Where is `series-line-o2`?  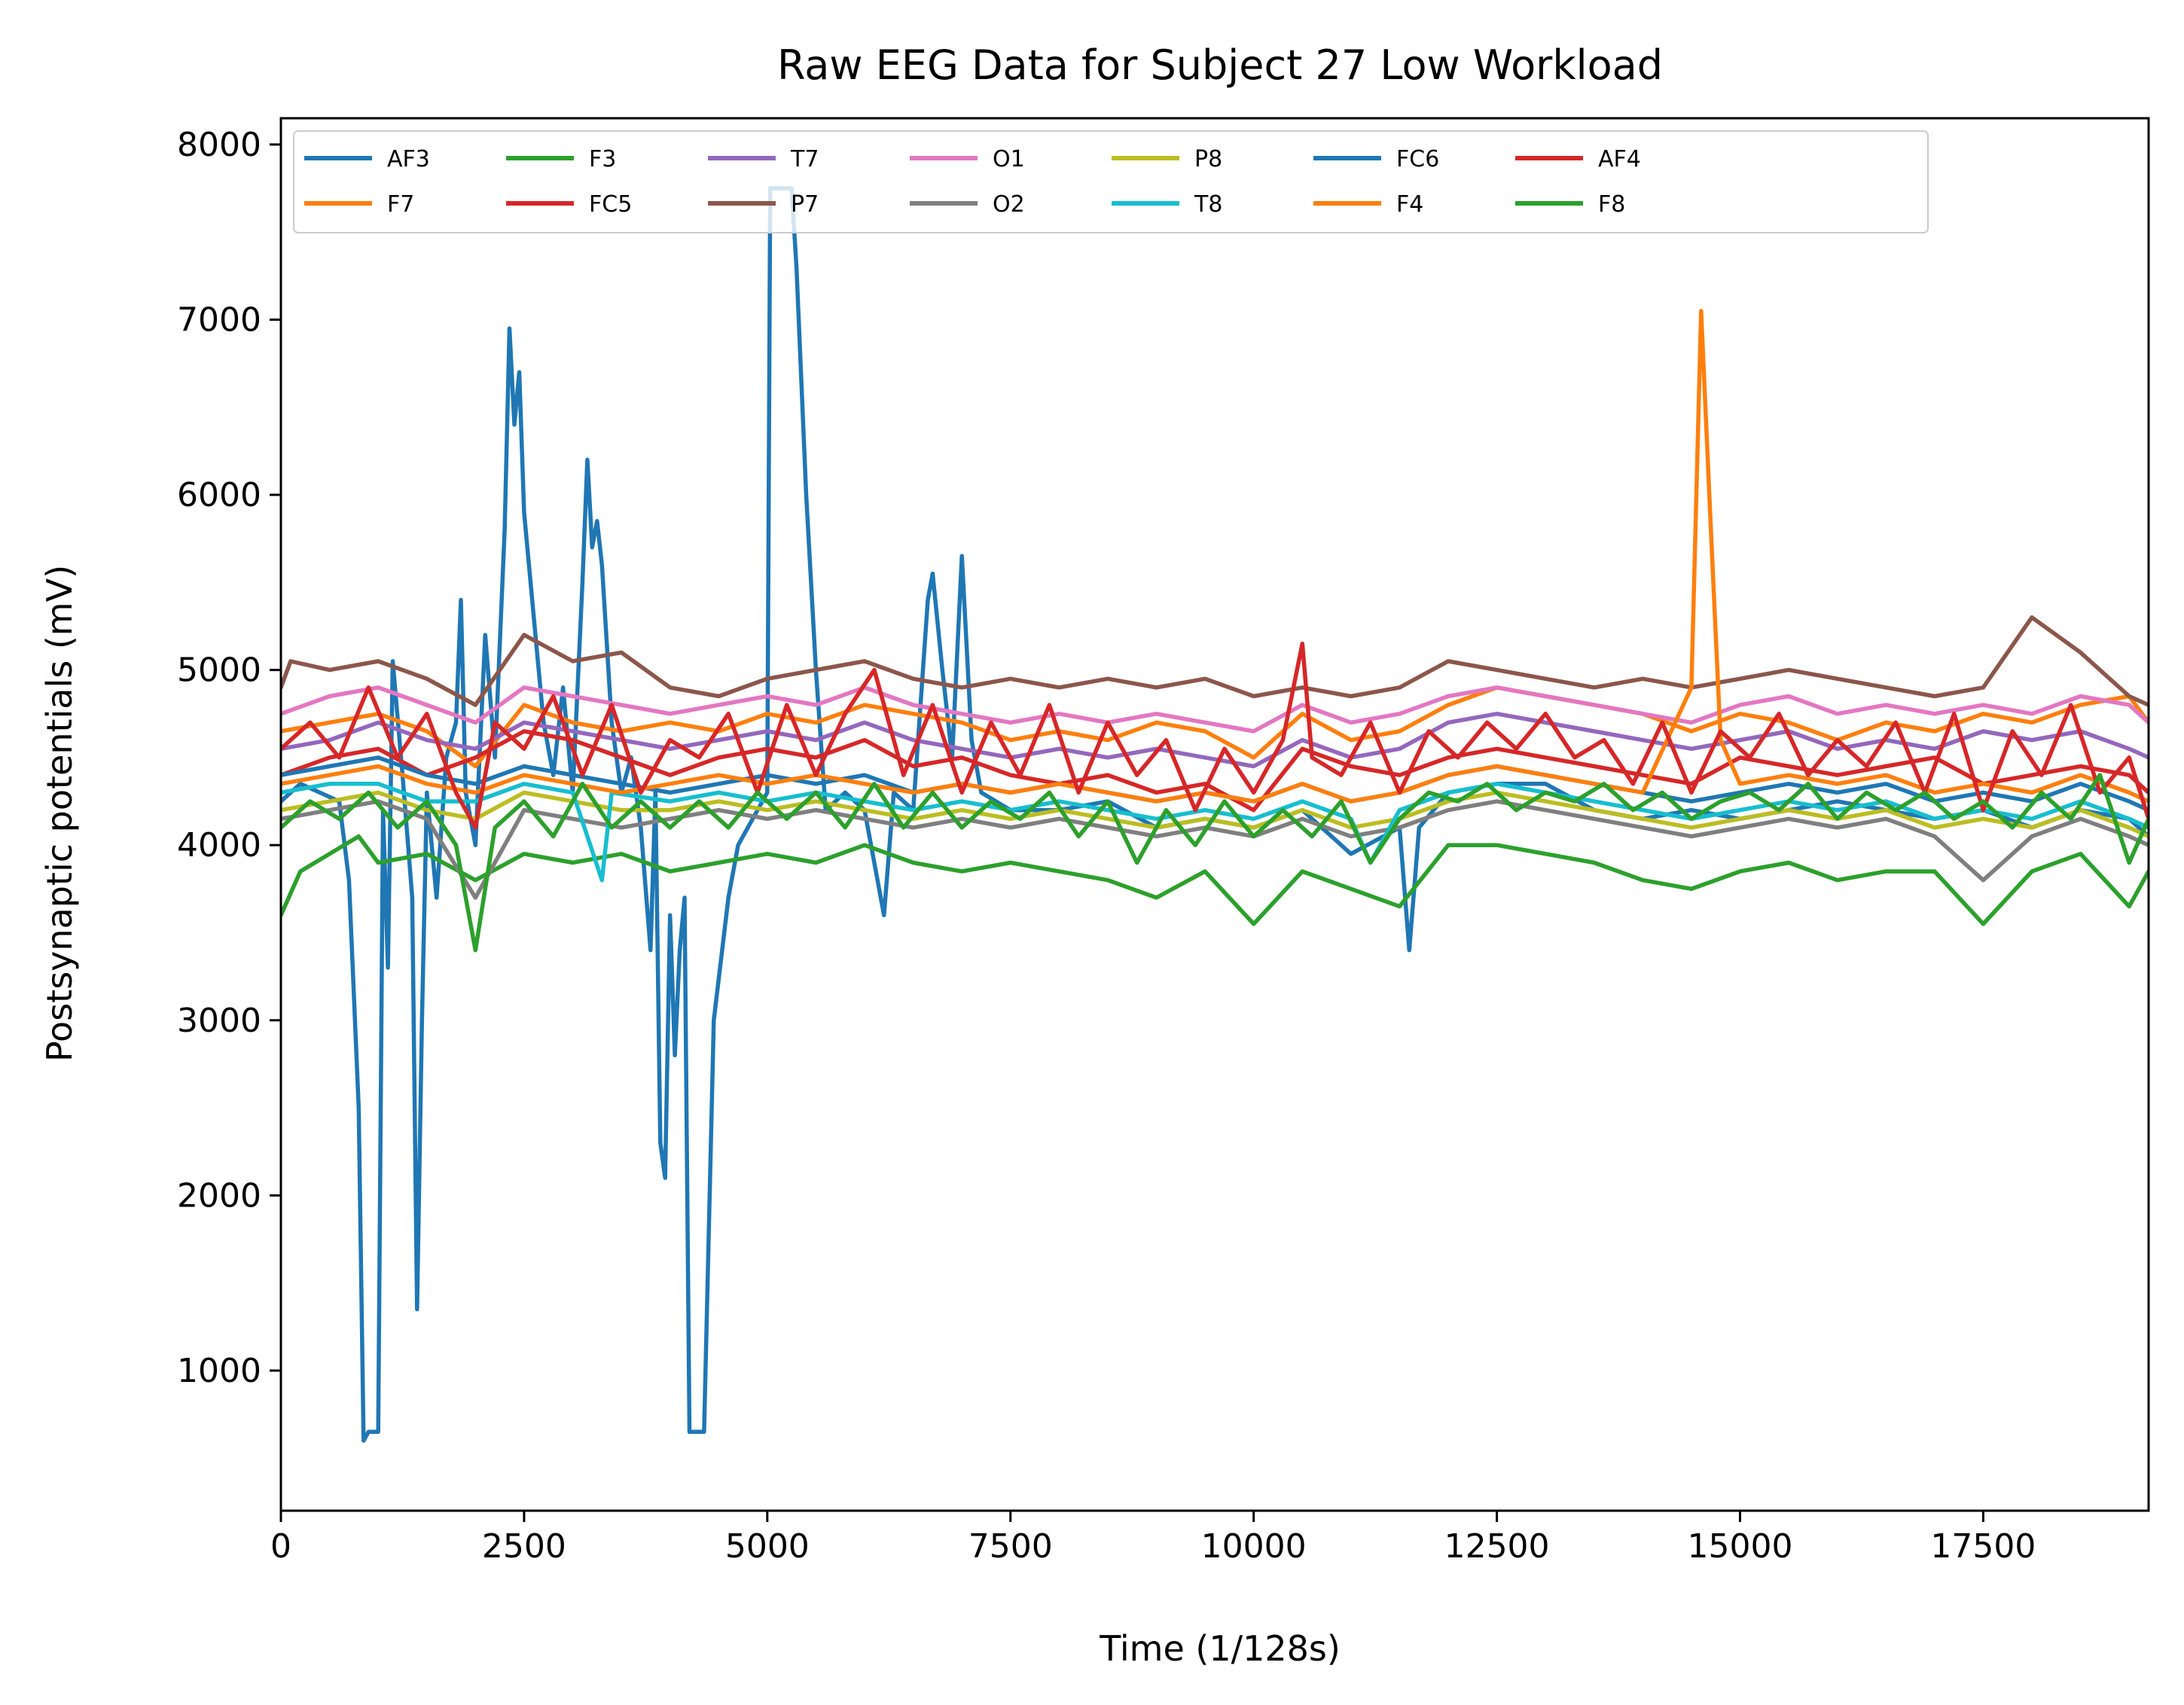
series-line-o2 is located at coordinates (1215, 849).